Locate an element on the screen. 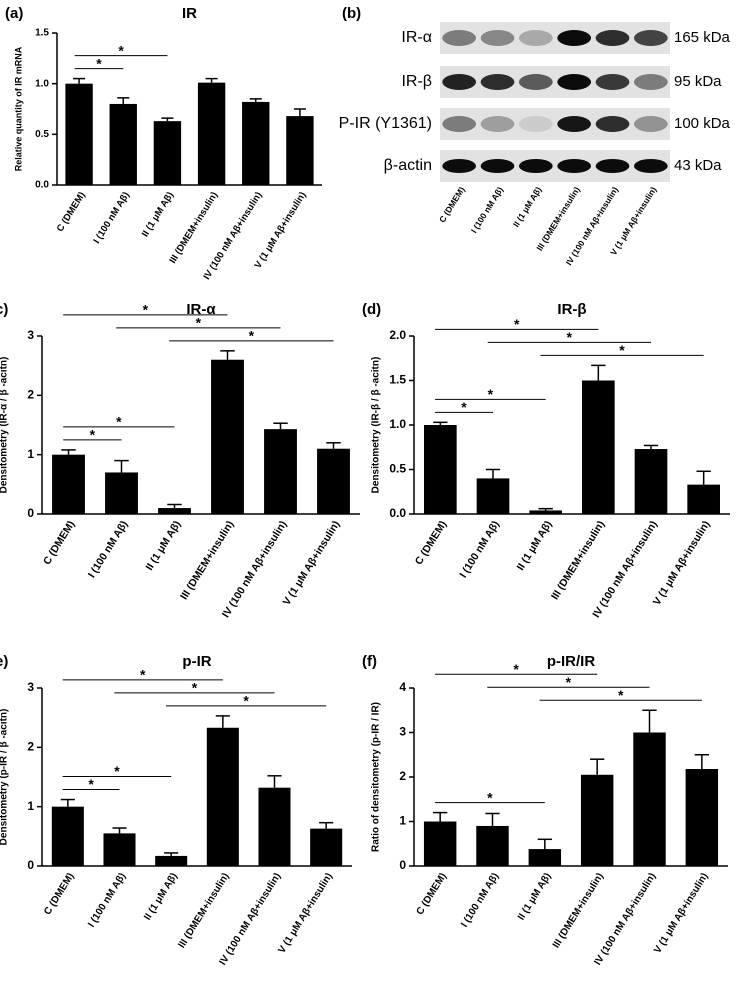  chart-title: IR-β is located at coordinates (571, 309).